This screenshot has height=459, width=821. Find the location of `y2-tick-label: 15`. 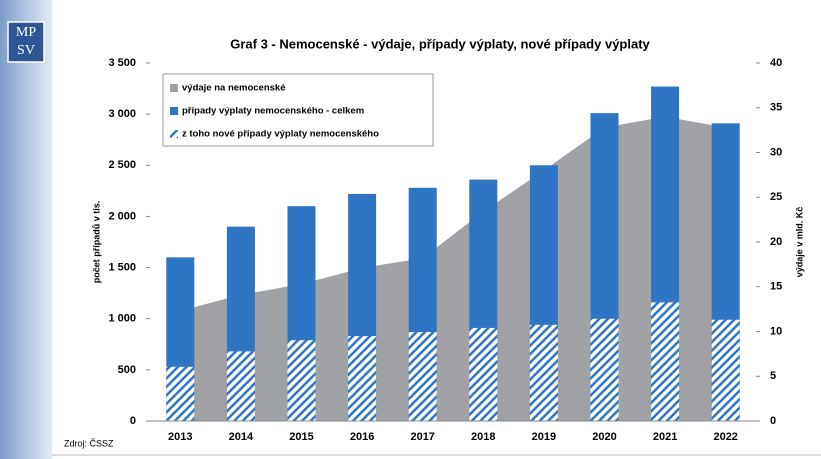

y2-tick-label: 15 is located at coordinates (776, 287).